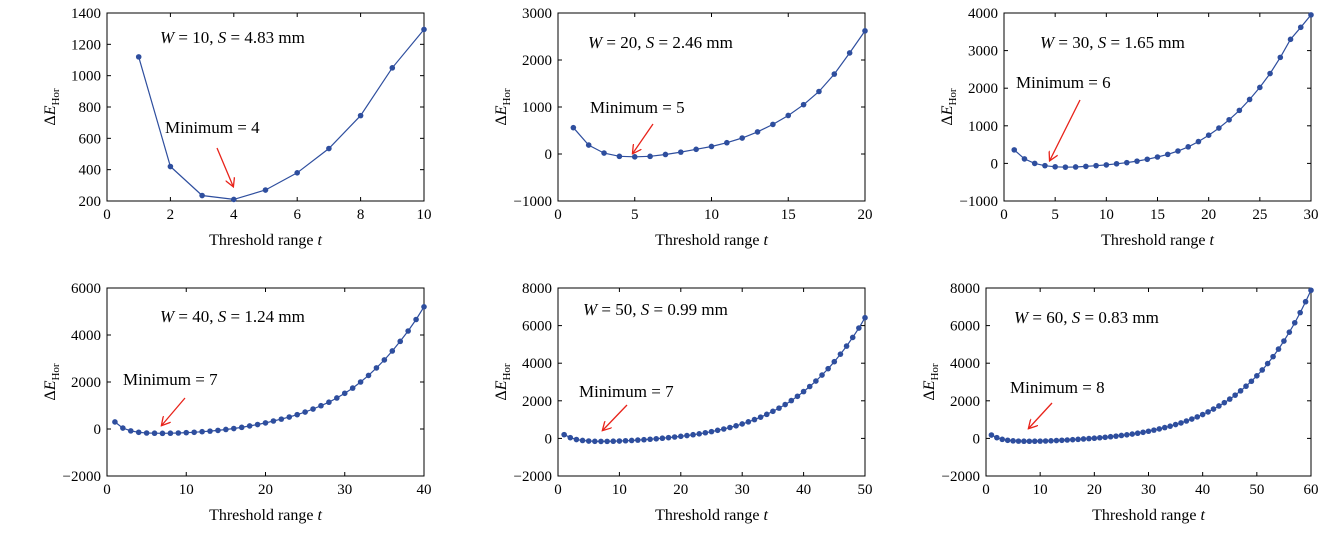  Describe the element at coordinates (1055, 215) in the screenshot. I see `x-tick-label: 5` at that location.